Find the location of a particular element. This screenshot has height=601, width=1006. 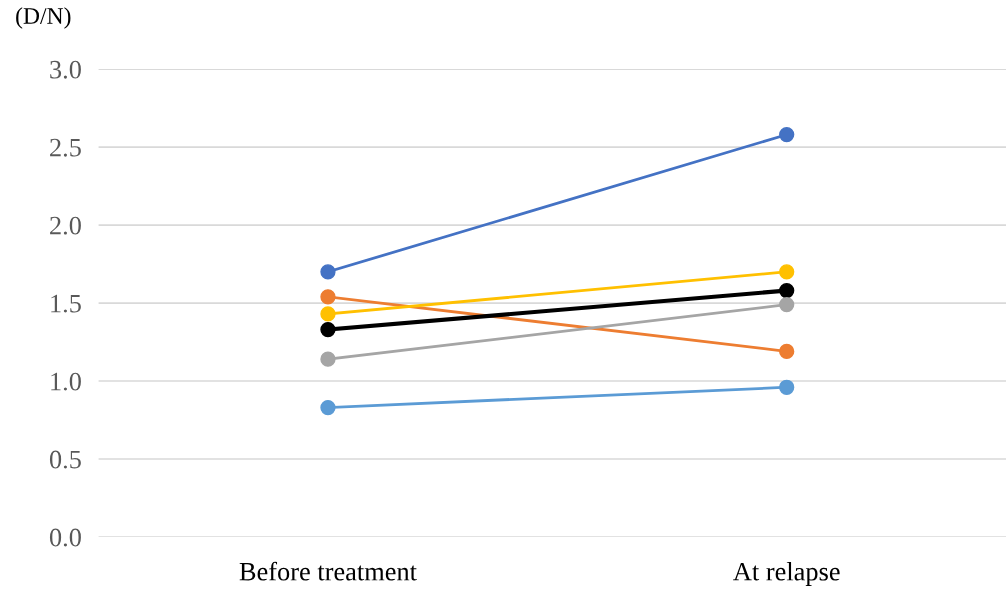

y-tick-label: 3.0 is located at coordinates (65, 69).